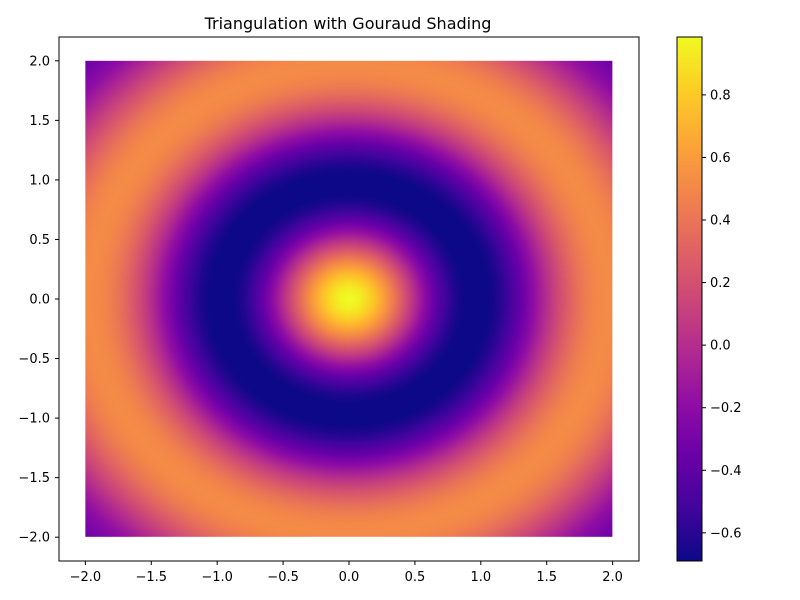 Image resolution: width=800 pixels, height=600 pixels. I want to click on colorbar-ticks: 0.8 0.6 0.4 0.2 0.0 −0.2 −0.4 −0.6, so click(722, 314).